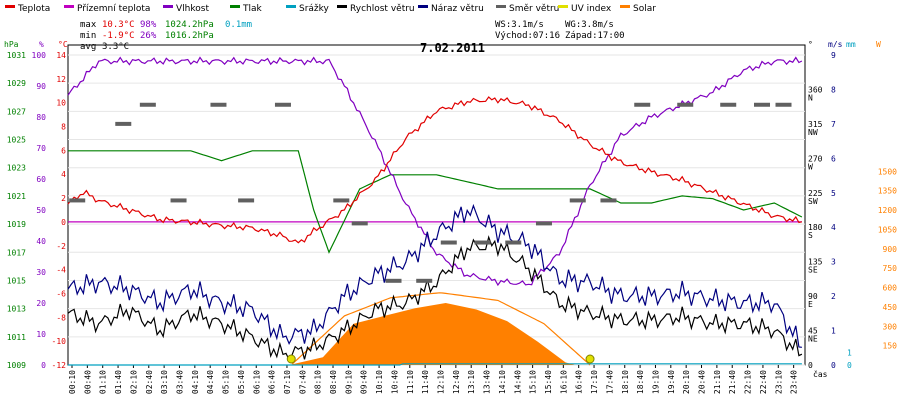 This screenshot has height=400, width=900. I want to click on tick-pct: 100, so click(39, 55).